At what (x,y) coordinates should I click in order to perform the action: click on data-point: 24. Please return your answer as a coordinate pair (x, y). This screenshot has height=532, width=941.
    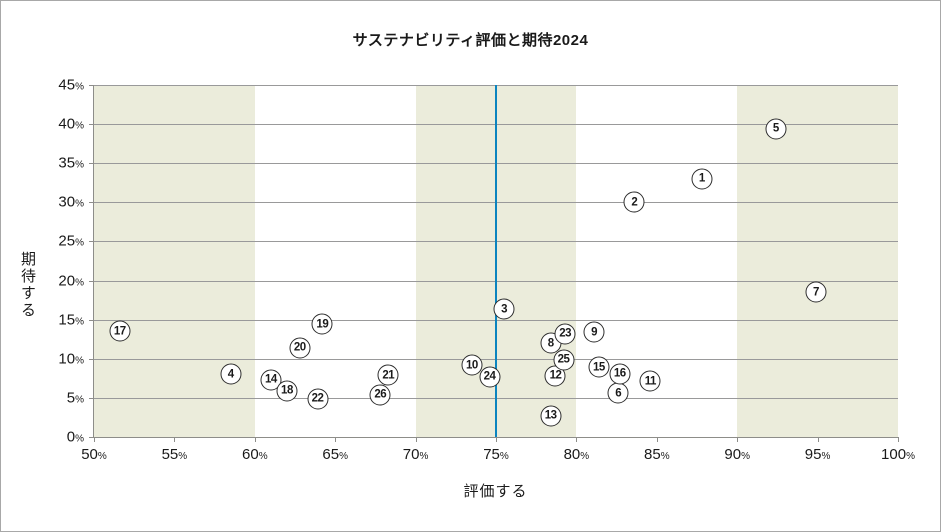
    Looking at the image, I should click on (490, 377).